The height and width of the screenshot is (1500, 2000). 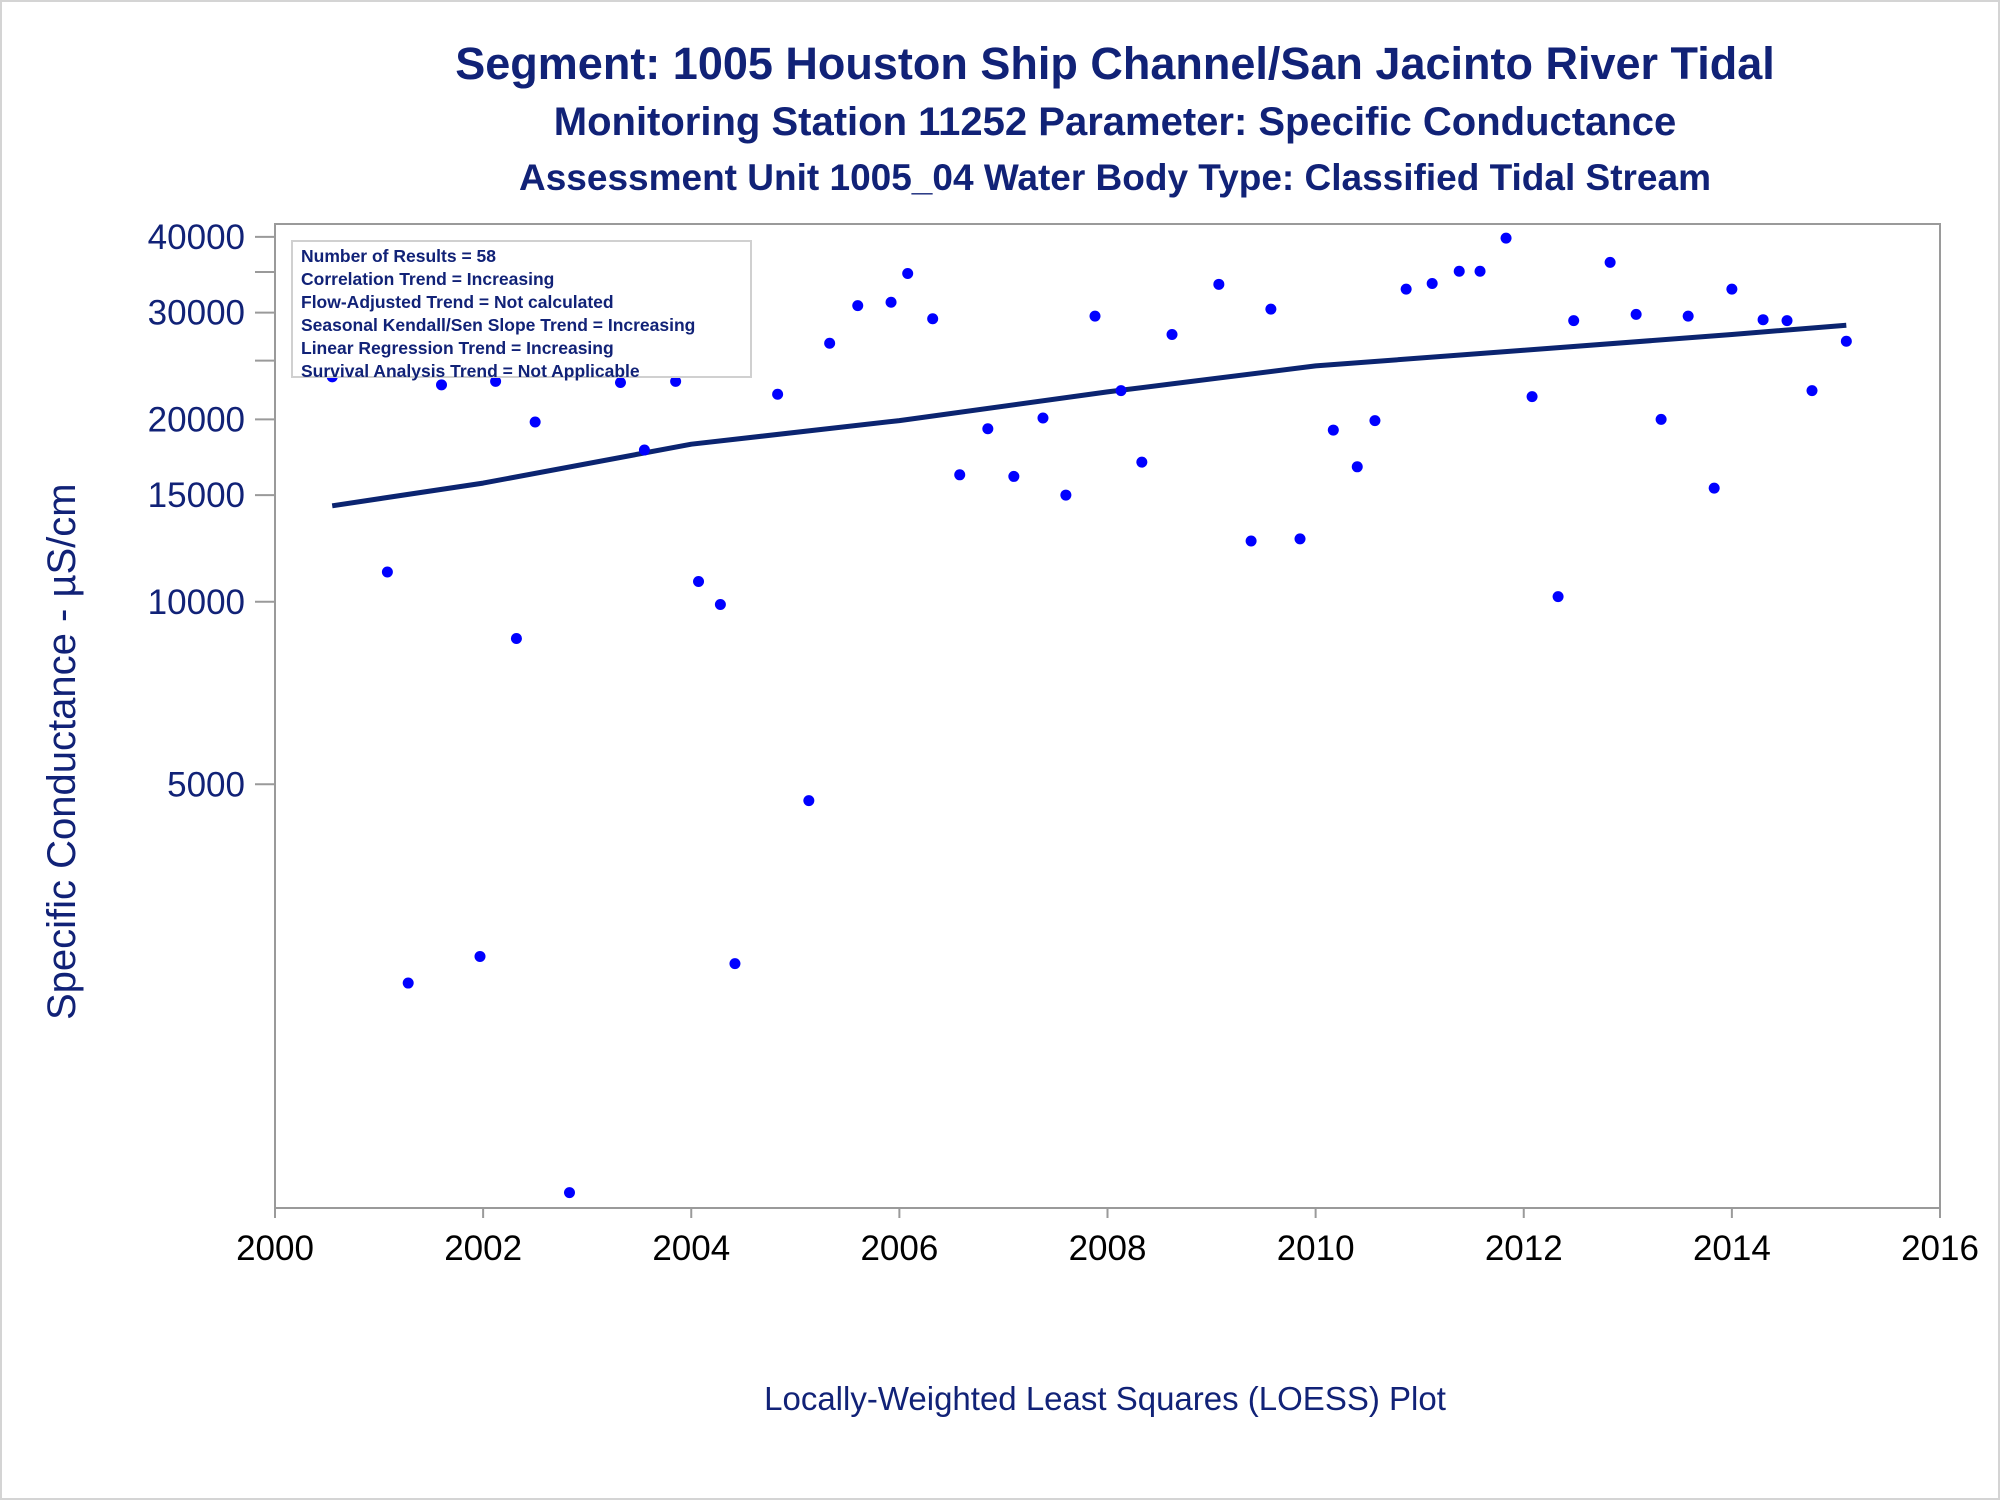 What do you see at coordinates (196, 419) in the screenshot?
I see `y-tick-label: 20000` at bounding box center [196, 419].